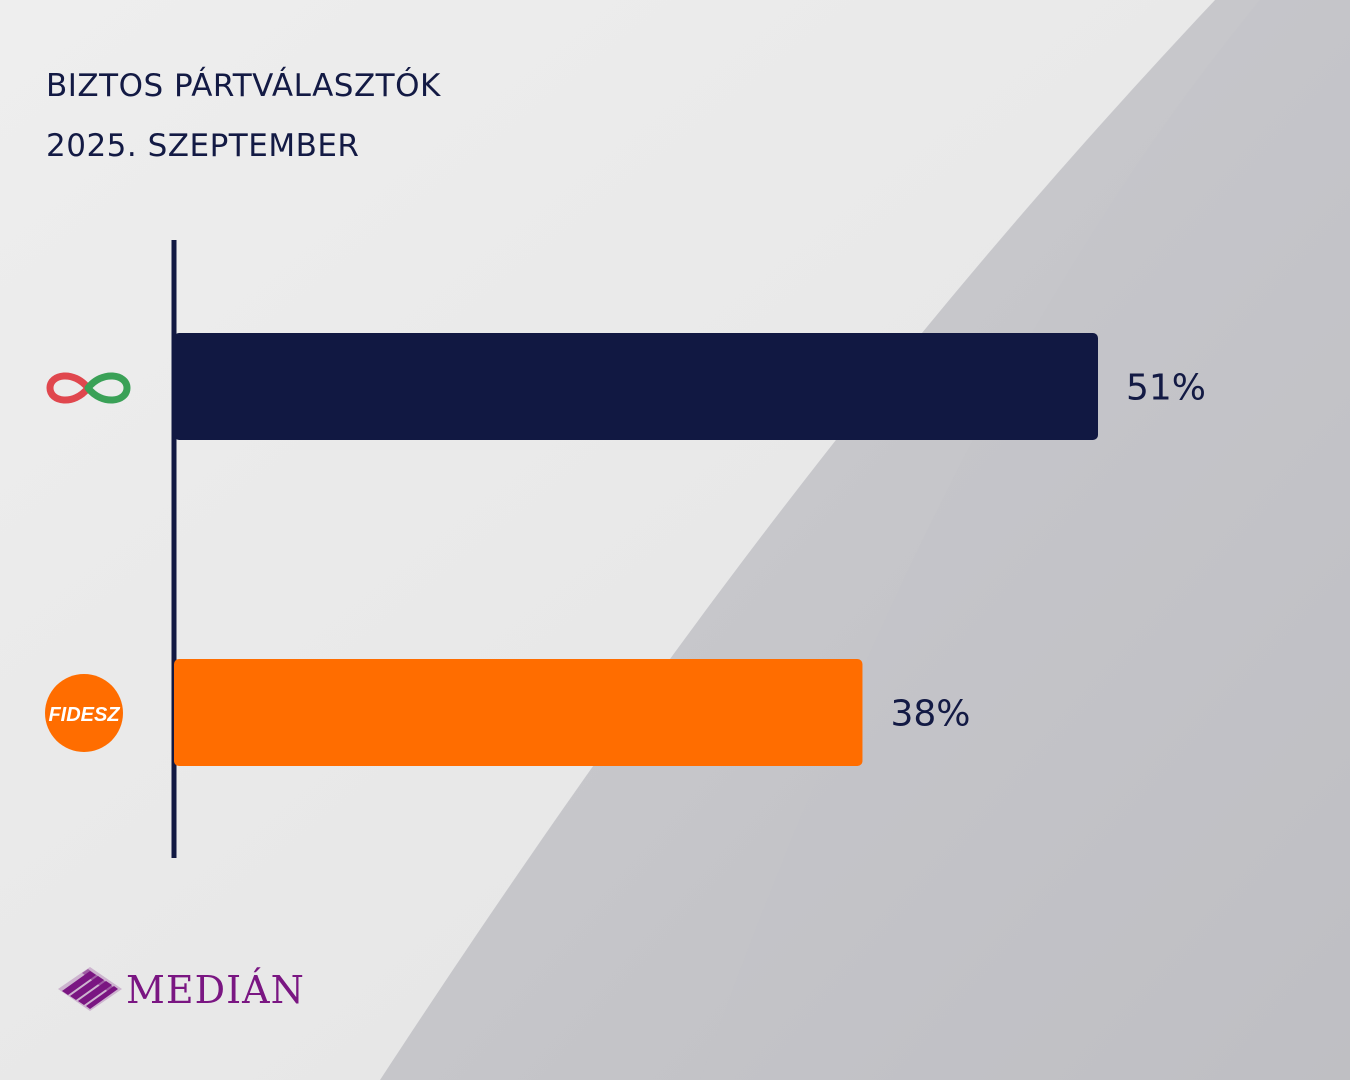 The width and height of the screenshot is (1350, 1080). I want to click on data-label: 38%, so click(930, 714).